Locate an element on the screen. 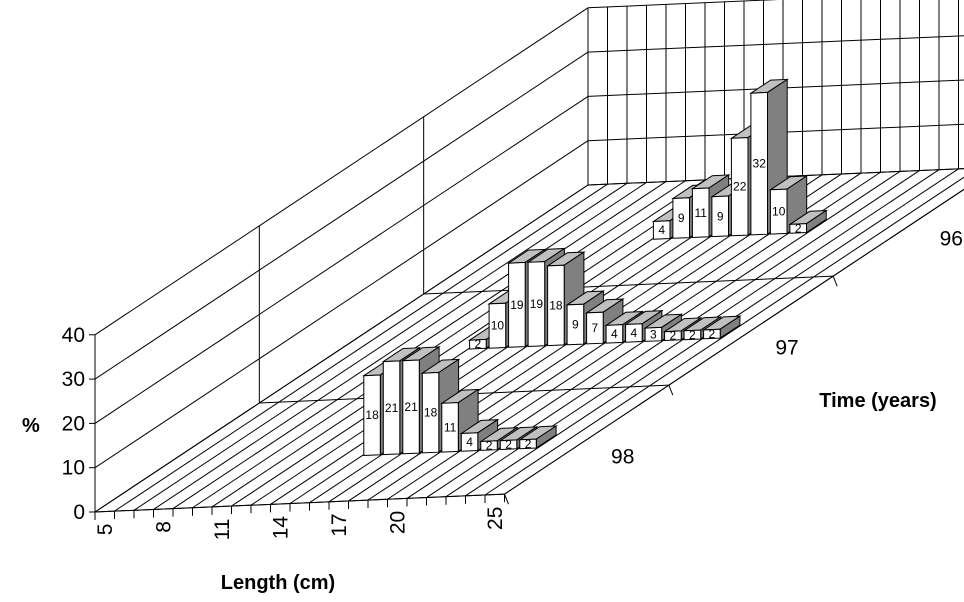 The width and height of the screenshot is (964, 602). bar-data-label: 7 is located at coordinates (595, 328).